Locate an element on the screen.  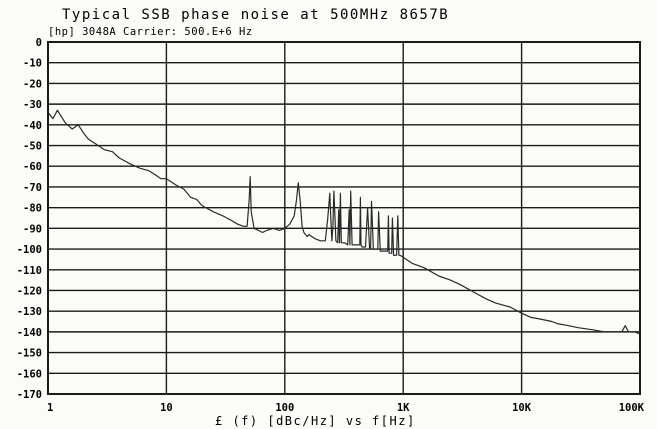
y-tick-label: -150 is located at coordinates (29, 354).